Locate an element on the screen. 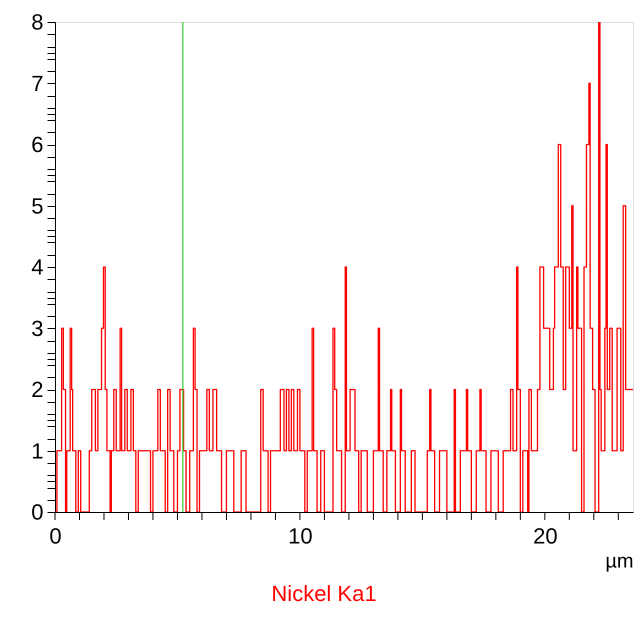 The image size is (641, 621). y-tick-label: 7 is located at coordinates (37, 83).